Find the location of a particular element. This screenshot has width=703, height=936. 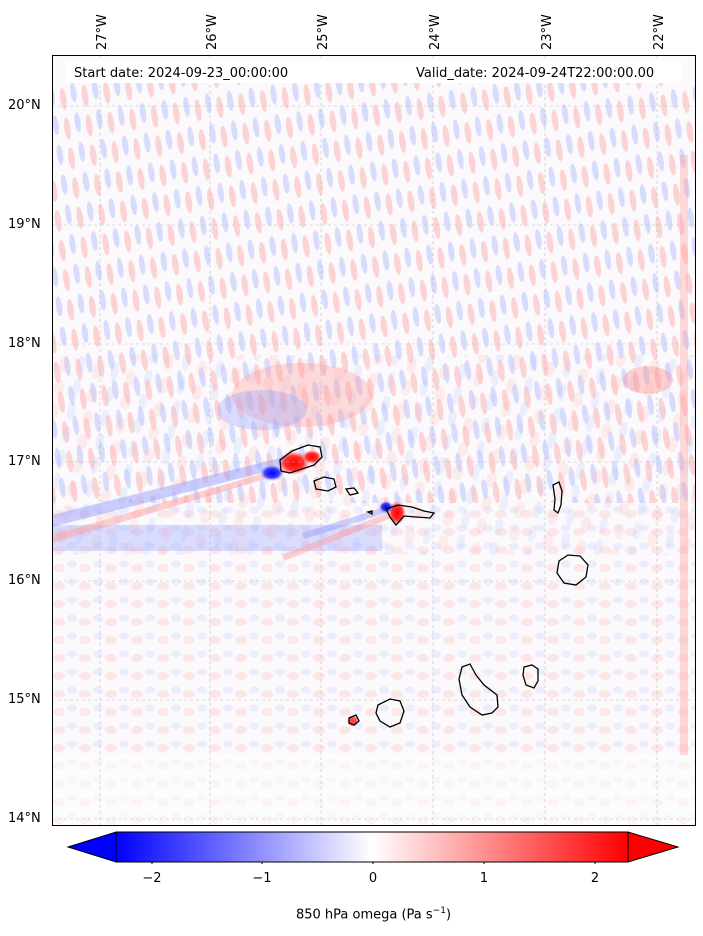

colorbar-label-main: 850 hPa omega (Pa s is located at coordinates (364, 915).